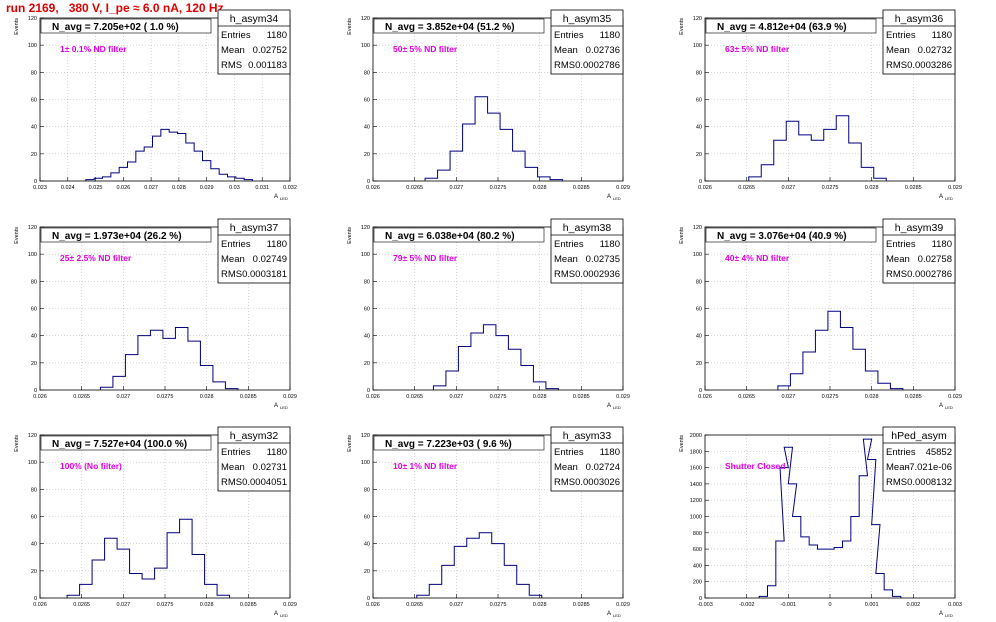  I want to click on histogram-name: h_asym37, so click(254, 228).